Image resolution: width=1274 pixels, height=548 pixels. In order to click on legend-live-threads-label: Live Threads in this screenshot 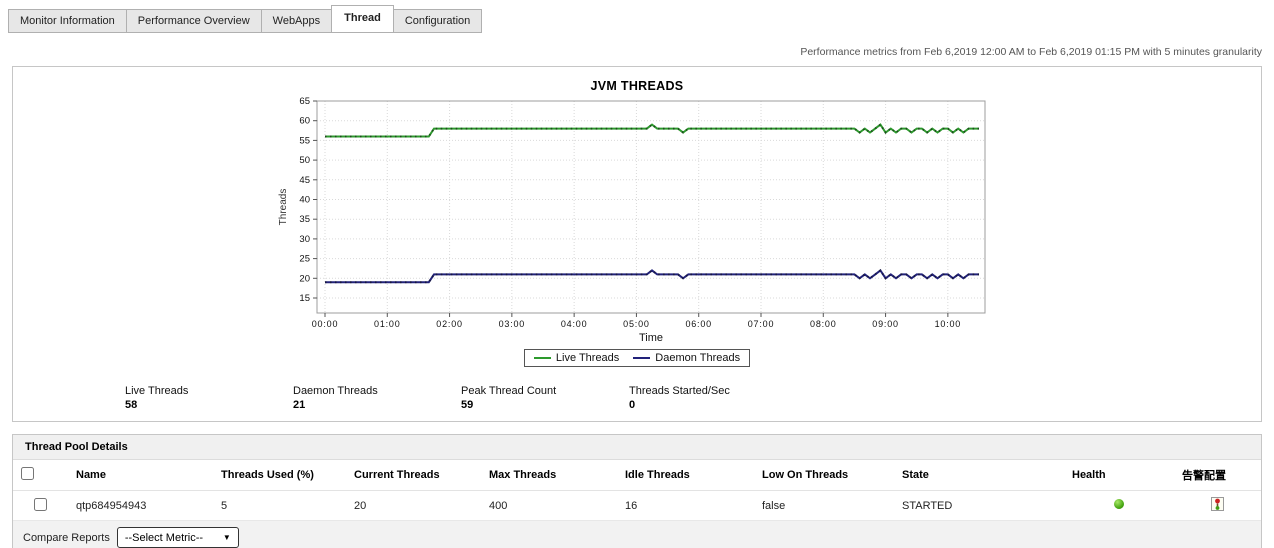, I will do `click(587, 358)`.